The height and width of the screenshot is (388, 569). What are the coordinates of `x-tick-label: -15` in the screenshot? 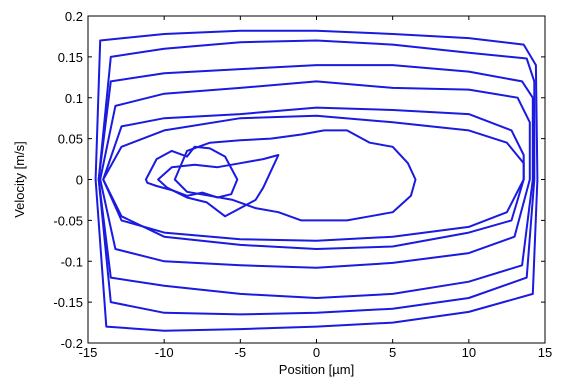 It's located at (88, 352).